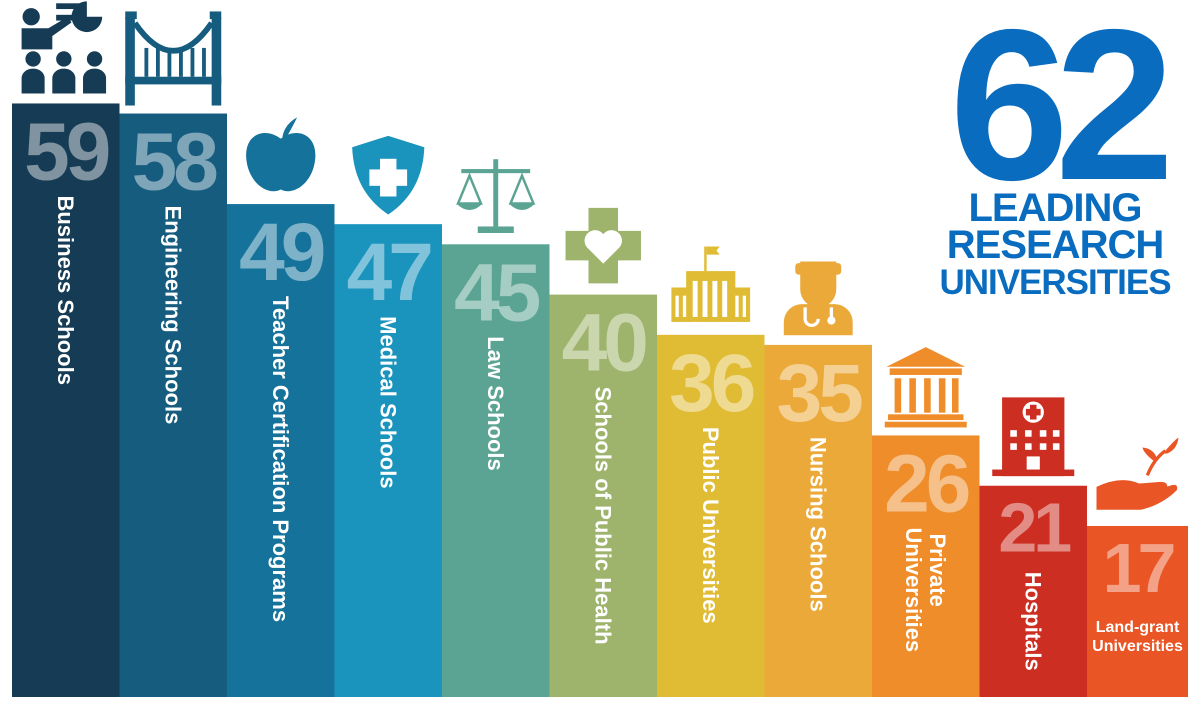 Image resolution: width=1200 pixels, height=708 pixels. I want to click on category-label-7: Nursing Schools, so click(817, 524).